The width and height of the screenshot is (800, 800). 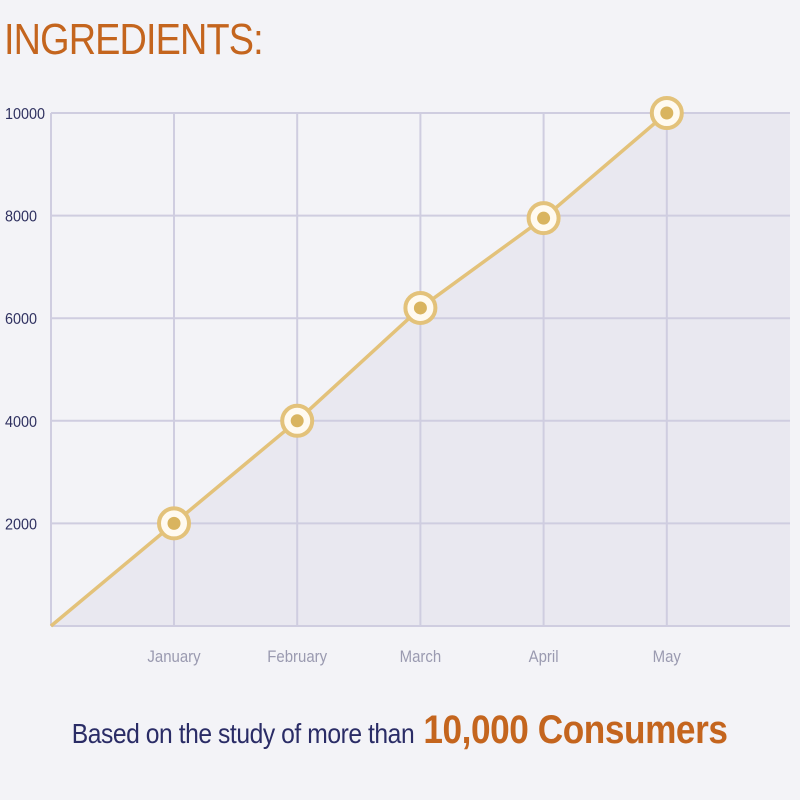 What do you see at coordinates (421, 657) in the screenshot?
I see `x-tick-label: March` at bounding box center [421, 657].